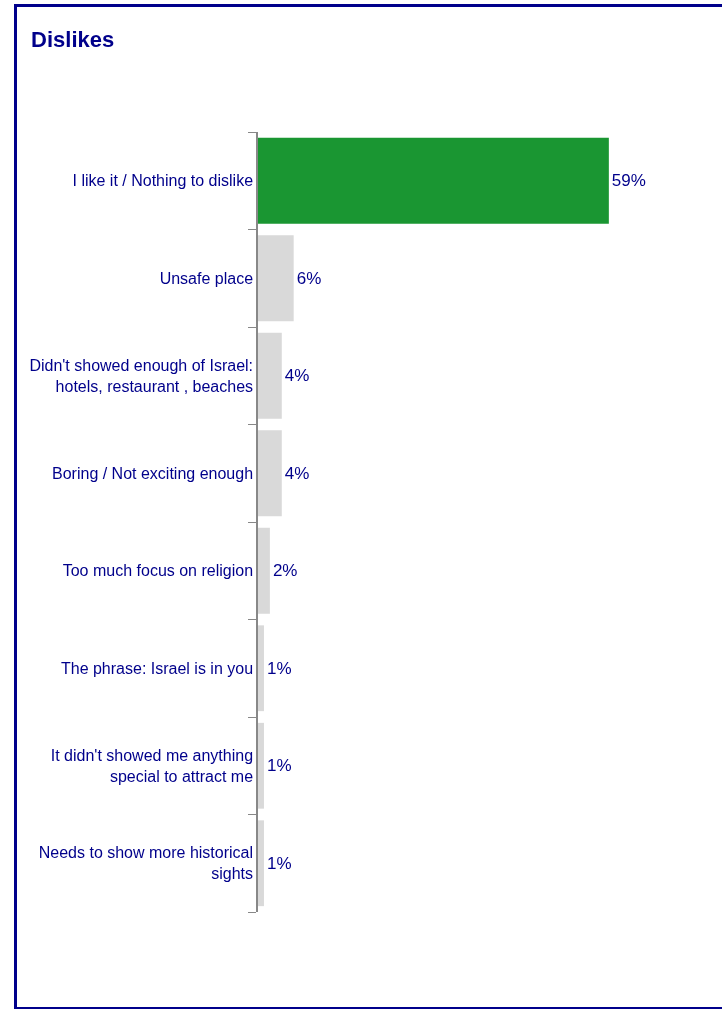  I want to click on y-tick-label: Unsafe place, so click(206, 278).